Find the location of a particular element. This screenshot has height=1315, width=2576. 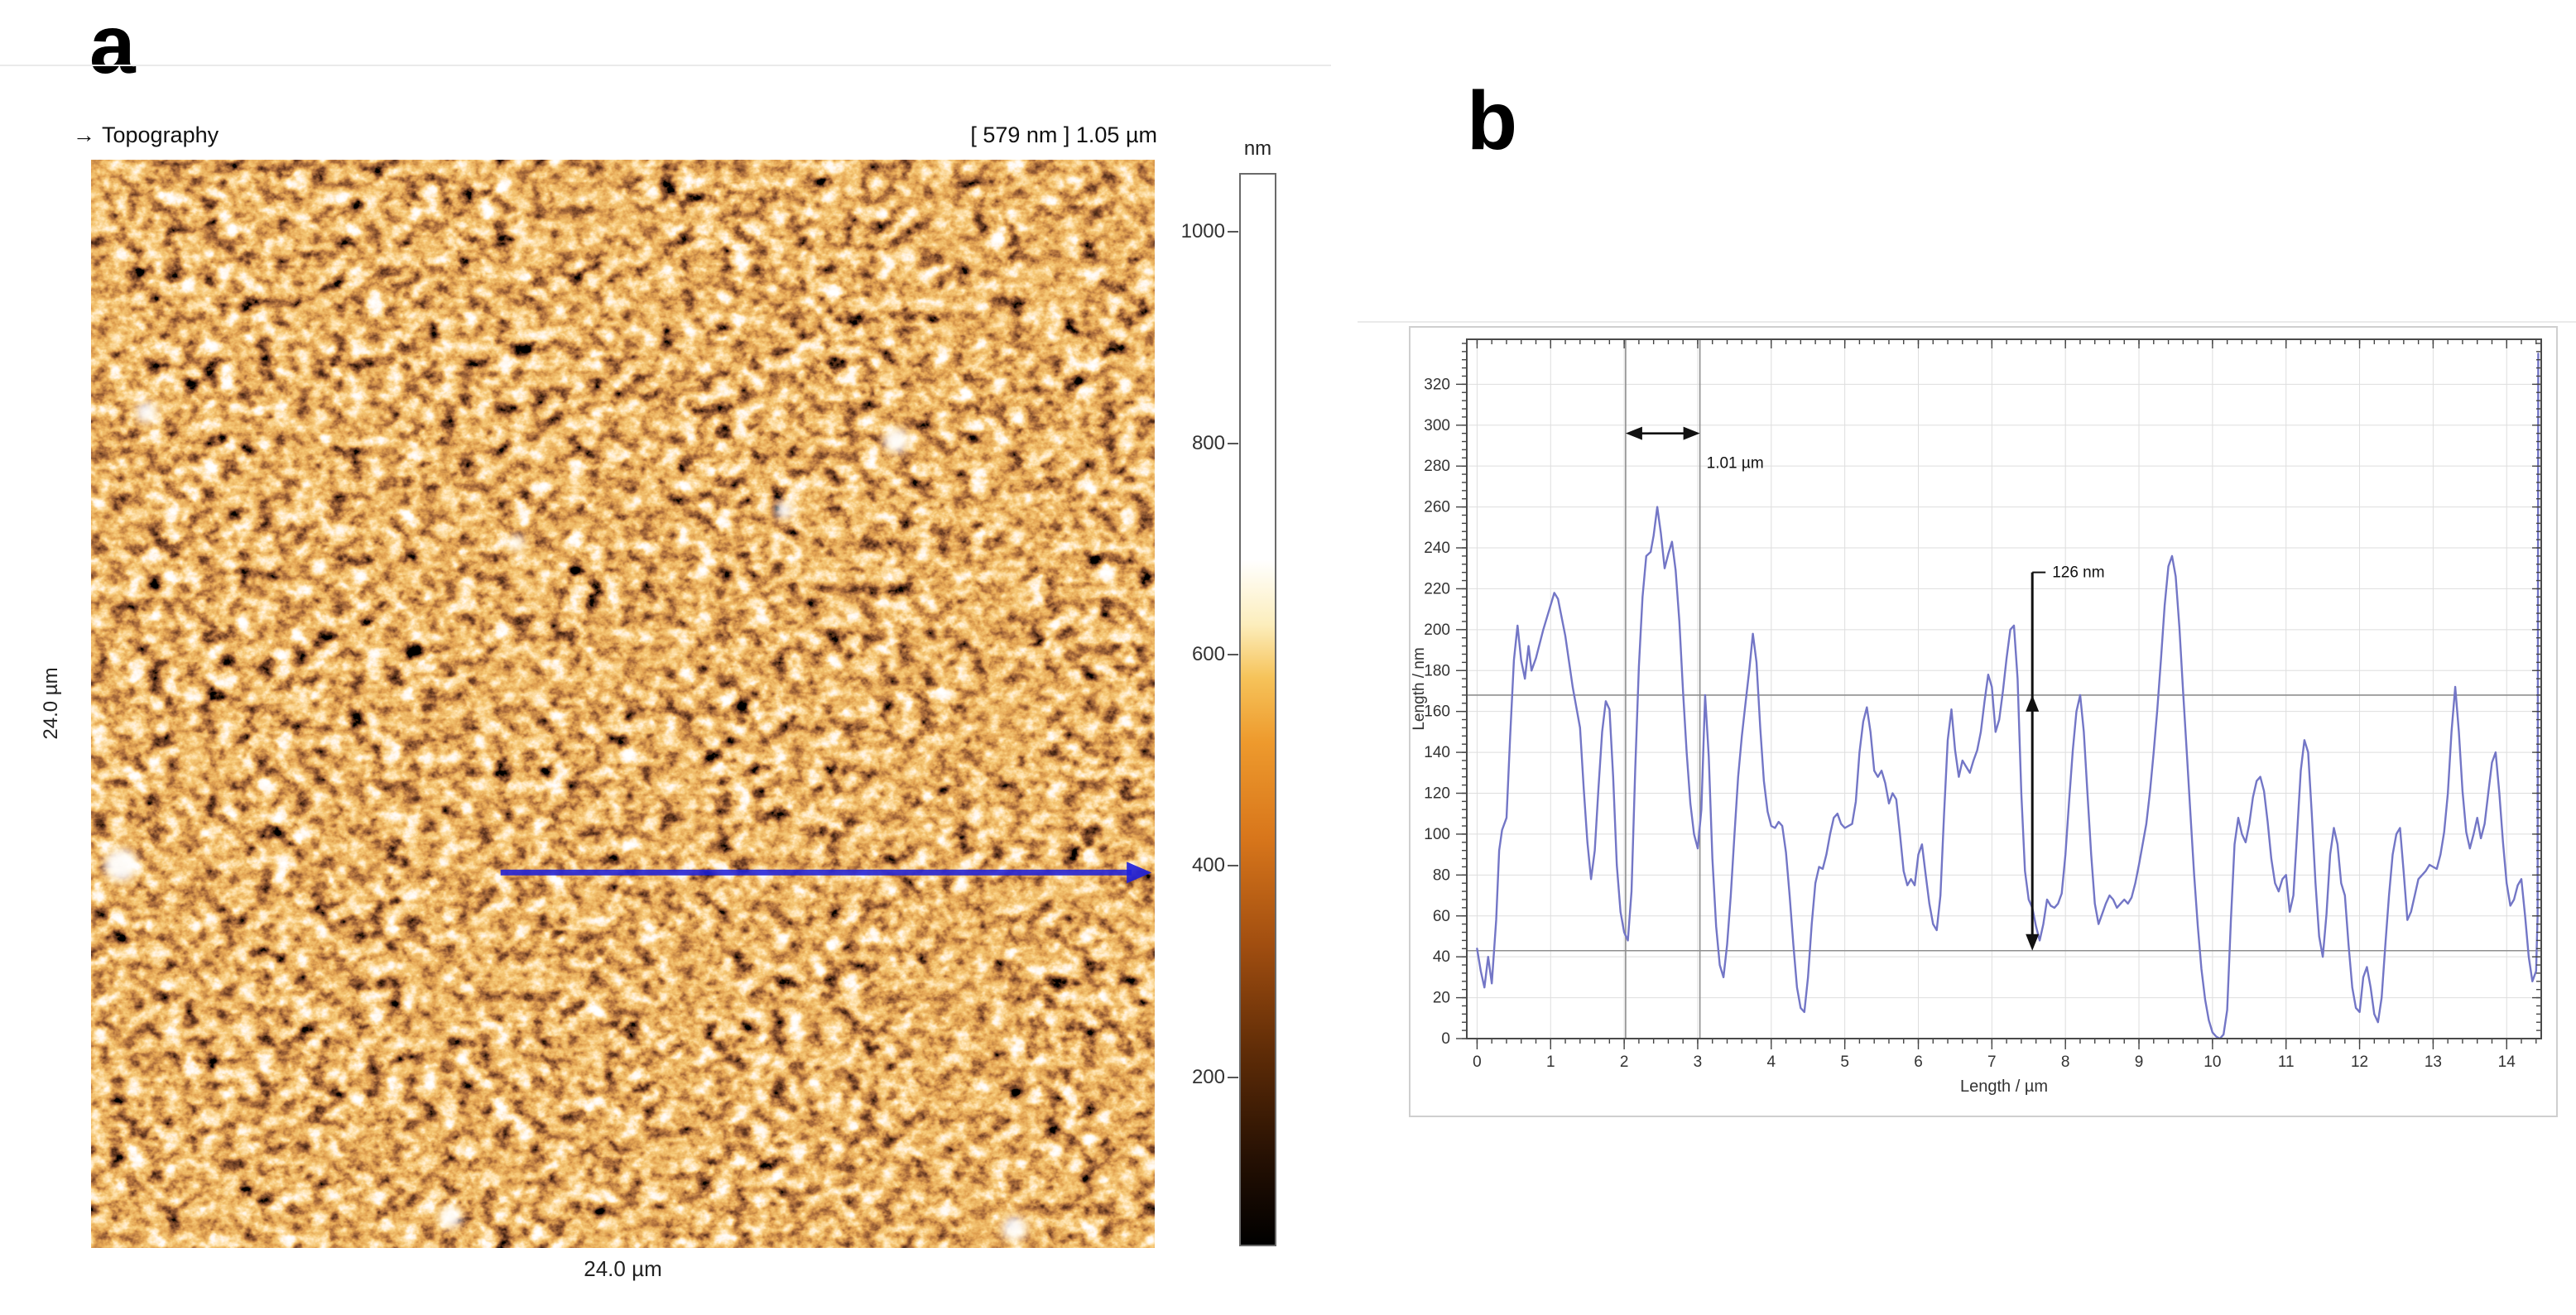

panel-a-label: a is located at coordinates (112, 45).